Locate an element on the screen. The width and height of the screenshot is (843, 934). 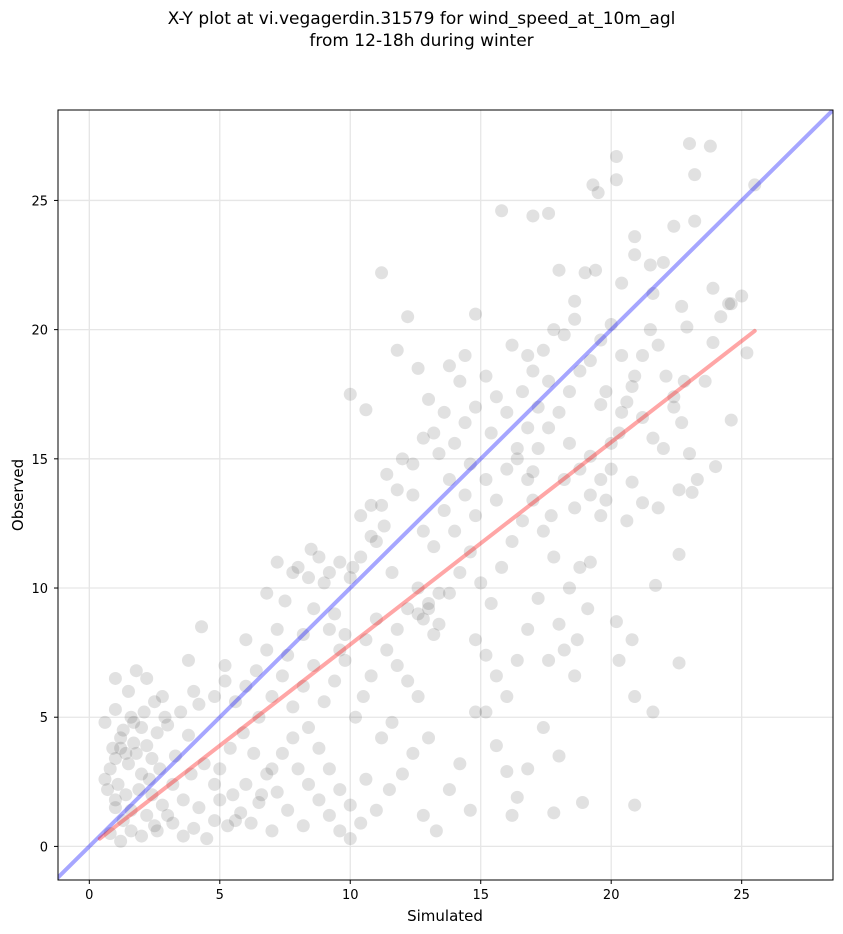
y-tick-label: 15 is located at coordinates (39, 460).